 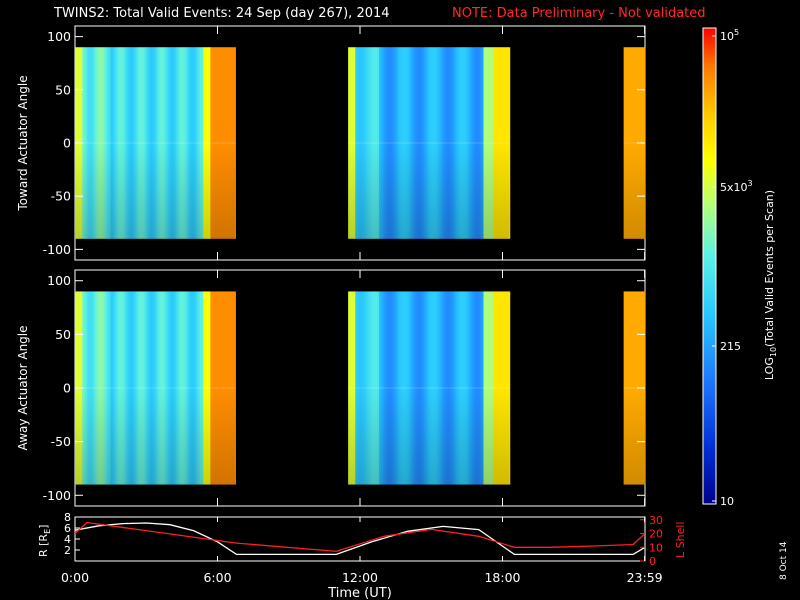 I want to click on x-tick-label: 6:00, so click(x=217, y=577).